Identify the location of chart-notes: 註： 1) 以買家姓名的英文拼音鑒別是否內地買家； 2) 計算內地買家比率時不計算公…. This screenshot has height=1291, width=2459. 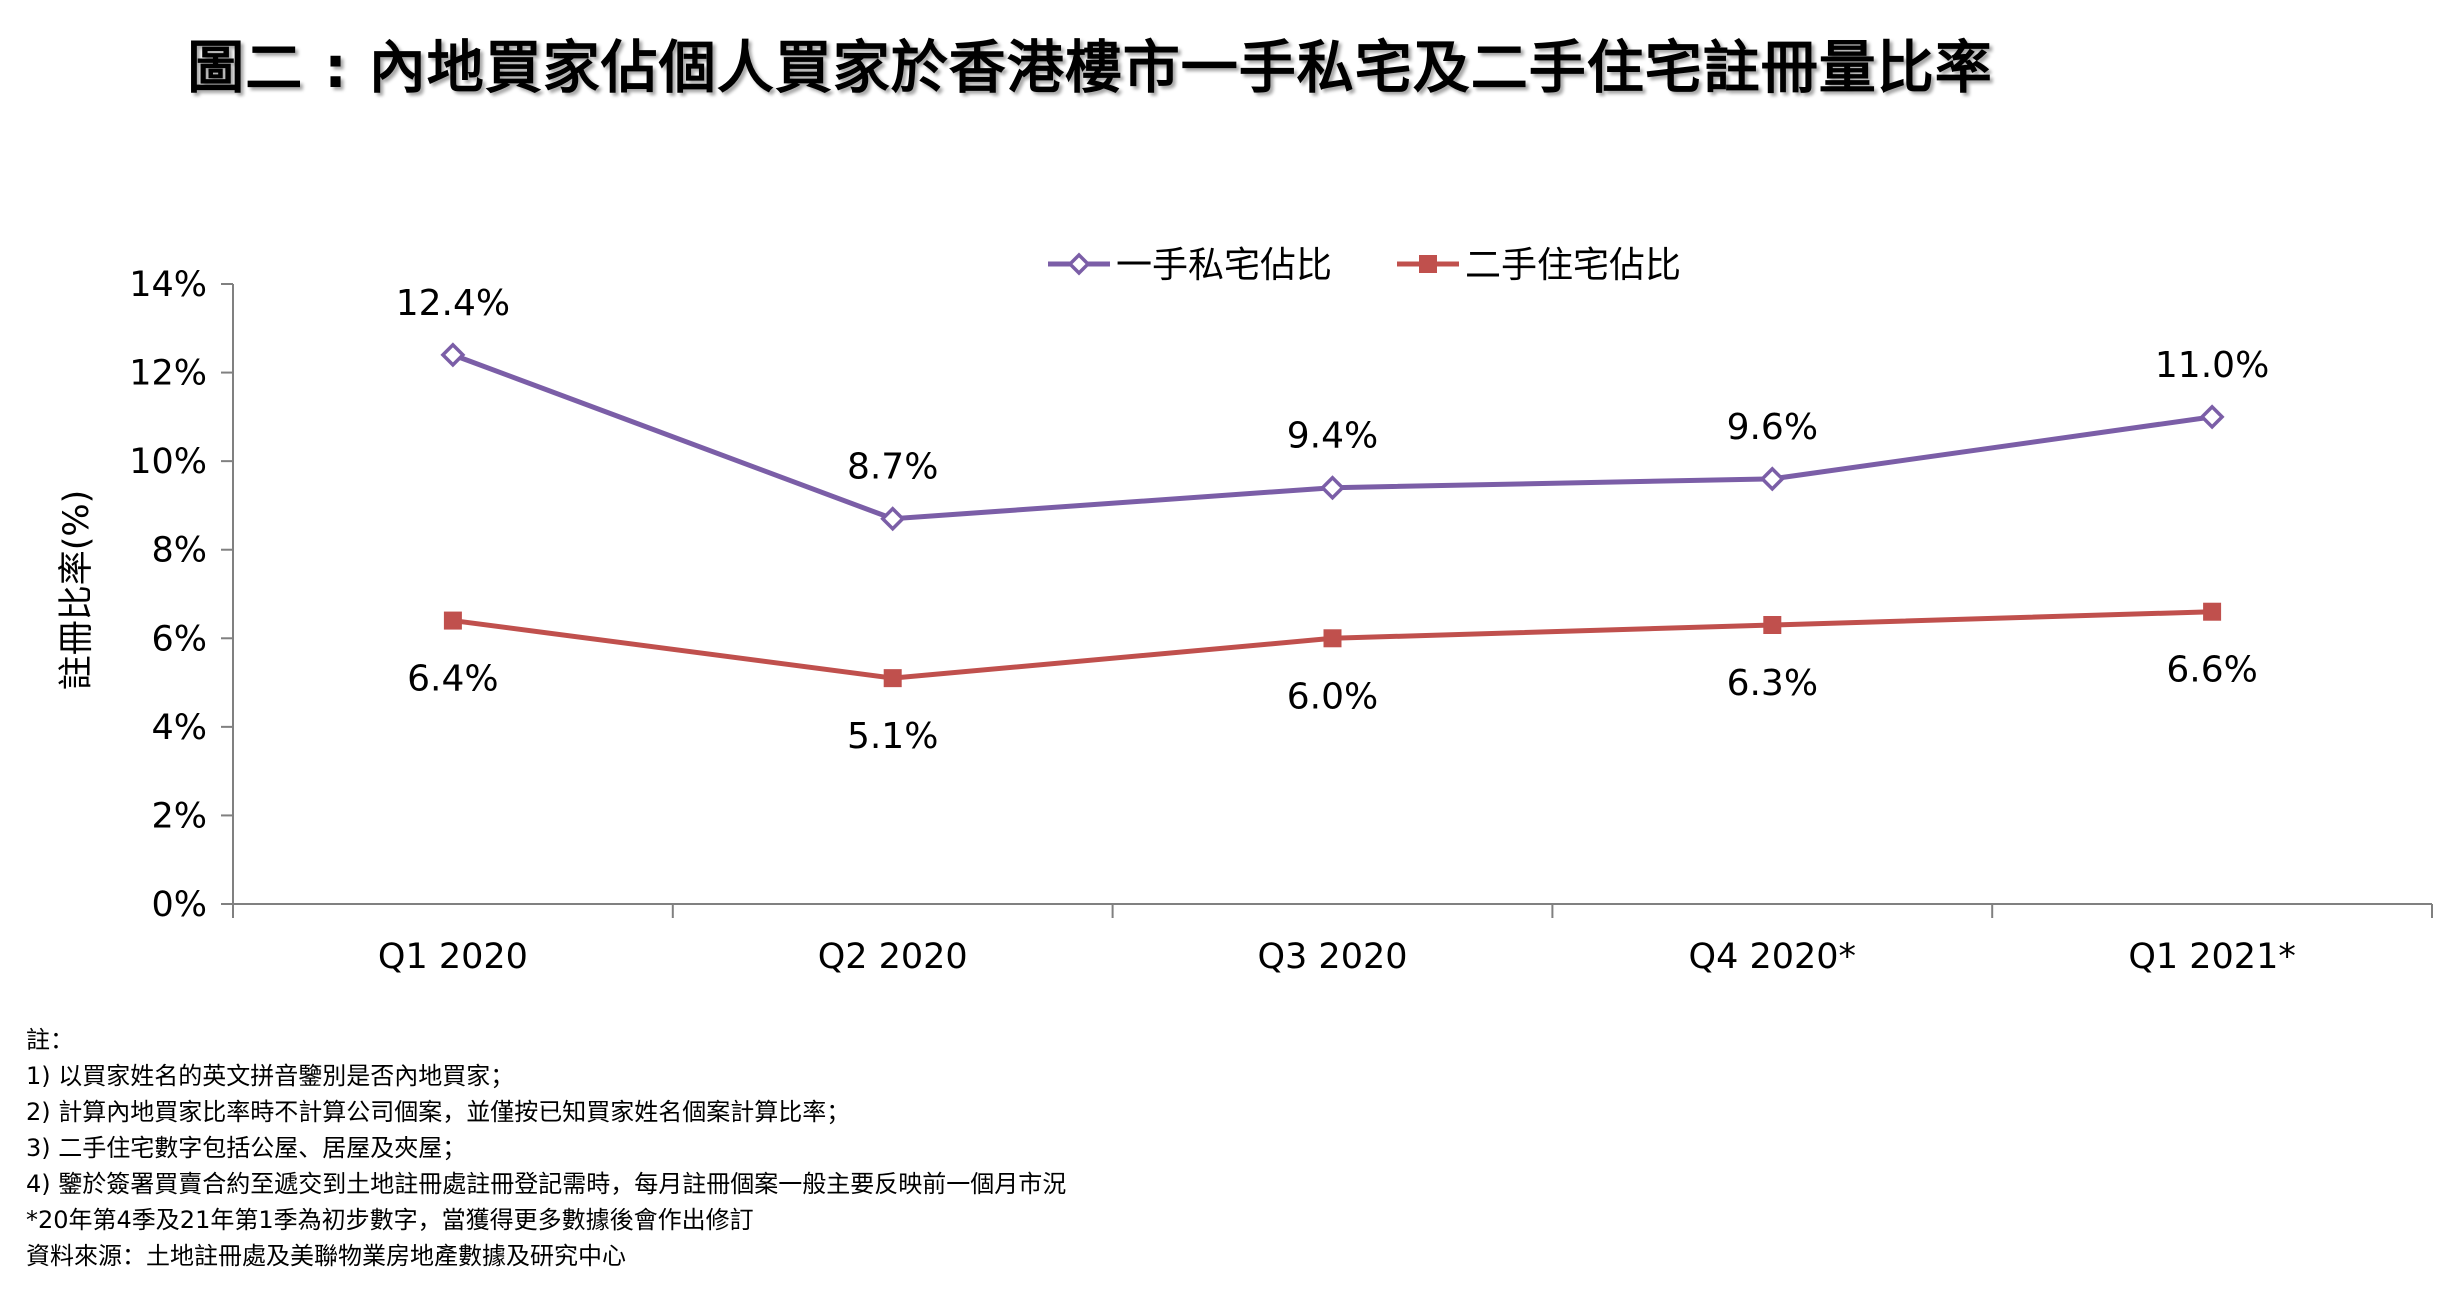
(546, 1148).